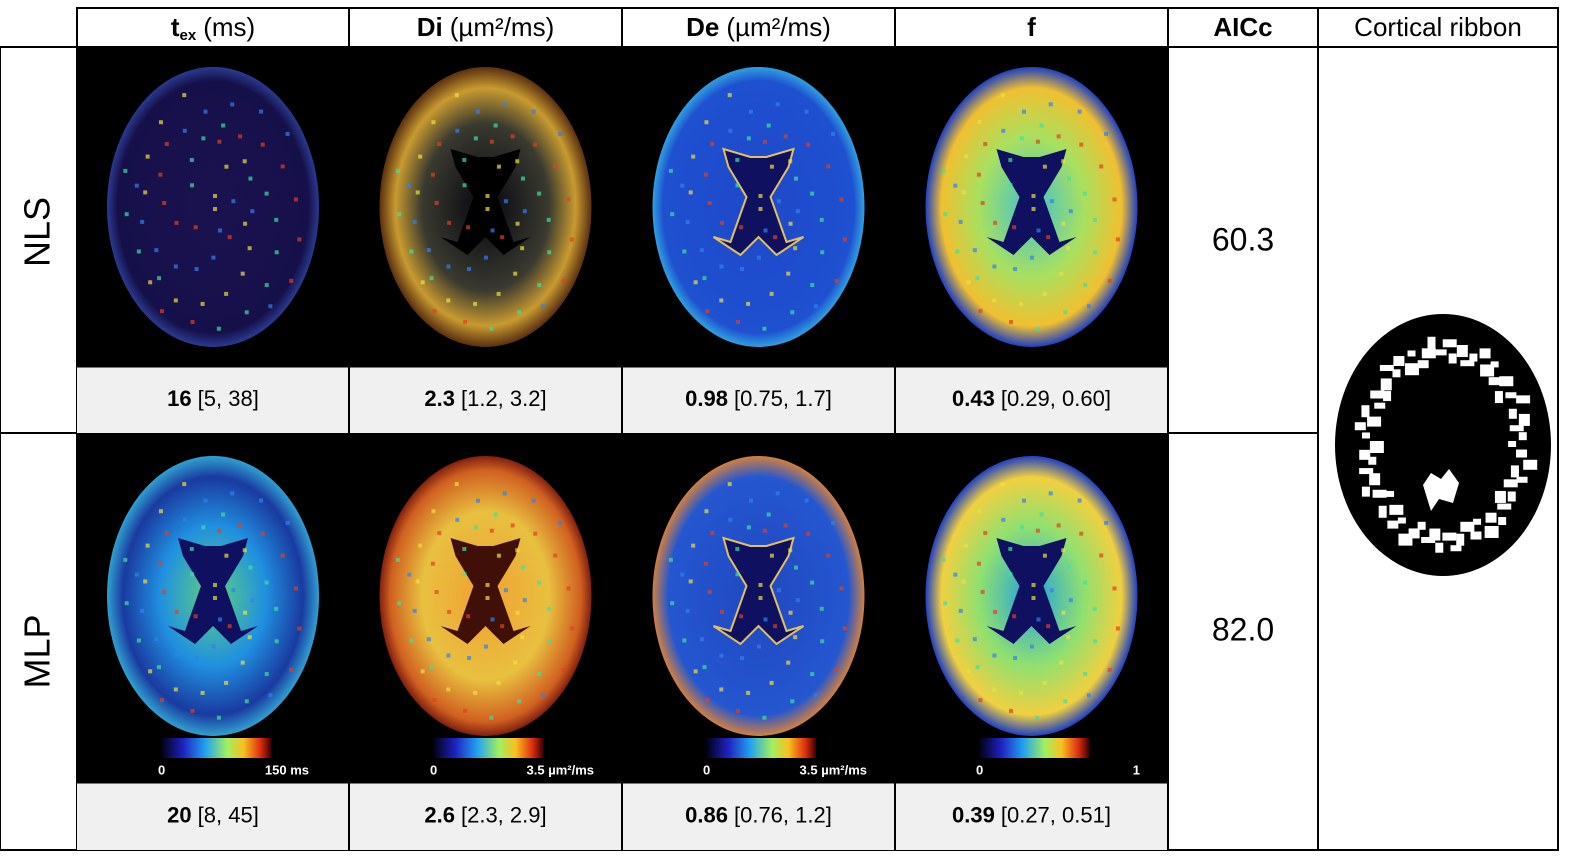 The image size is (1571, 862). Describe the element at coordinates (1031, 27) in the screenshot. I see `column-header: f` at that location.